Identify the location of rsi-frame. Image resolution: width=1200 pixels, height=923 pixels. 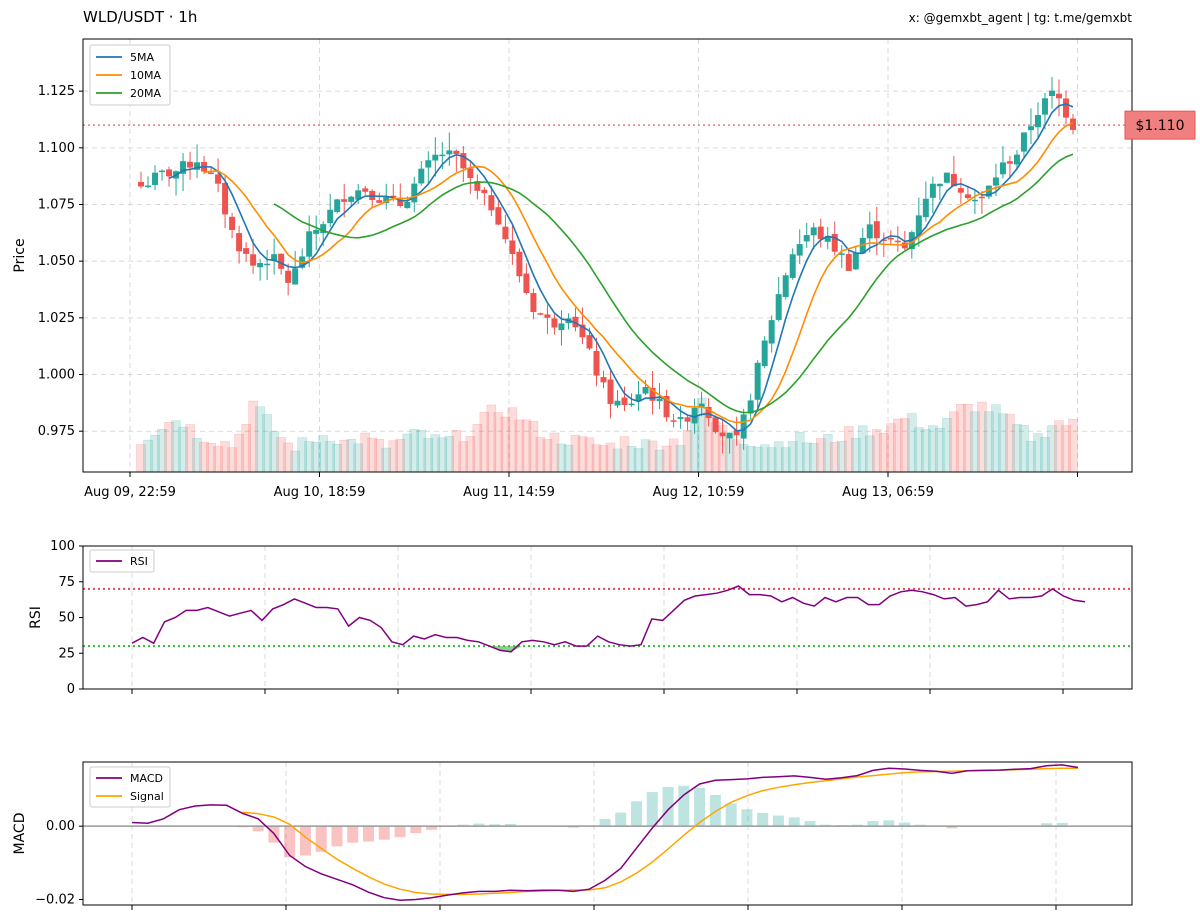
(607, 617).